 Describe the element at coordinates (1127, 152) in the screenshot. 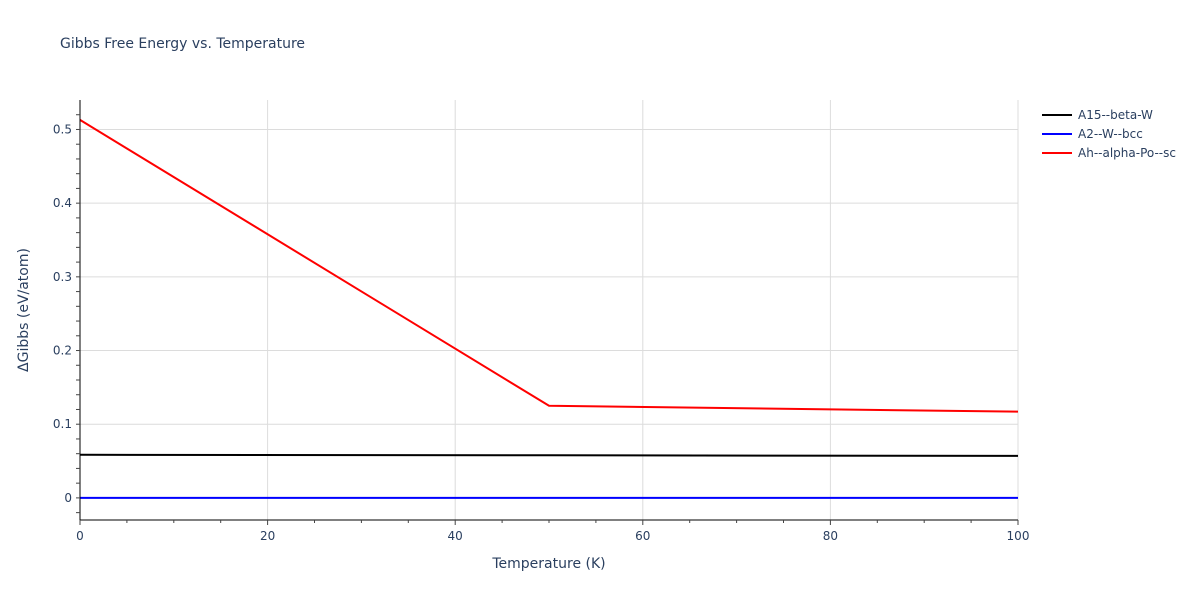

I see `legend-label: Ah--alpha-Po--sc` at that location.